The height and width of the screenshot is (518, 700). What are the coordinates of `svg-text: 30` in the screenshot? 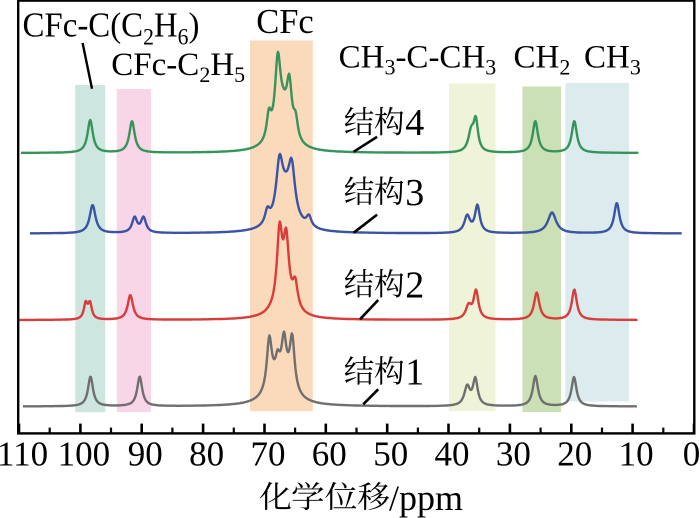 It's located at (513, 454).